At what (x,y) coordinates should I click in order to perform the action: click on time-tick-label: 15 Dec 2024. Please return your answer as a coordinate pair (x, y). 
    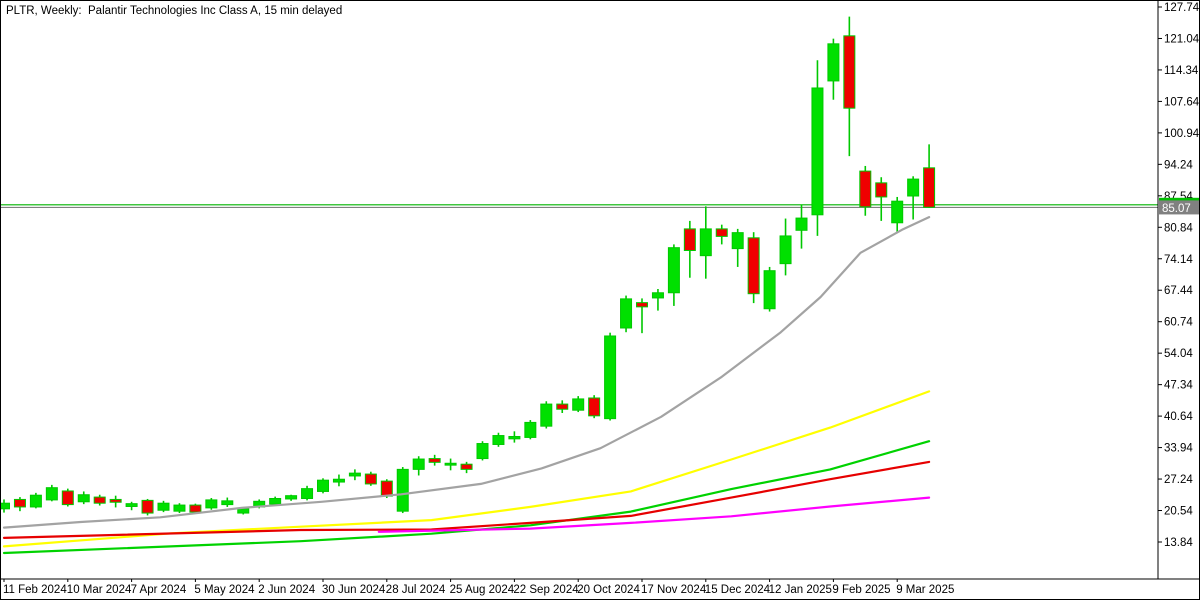
    Looking at the image, I should click on (738, 590).